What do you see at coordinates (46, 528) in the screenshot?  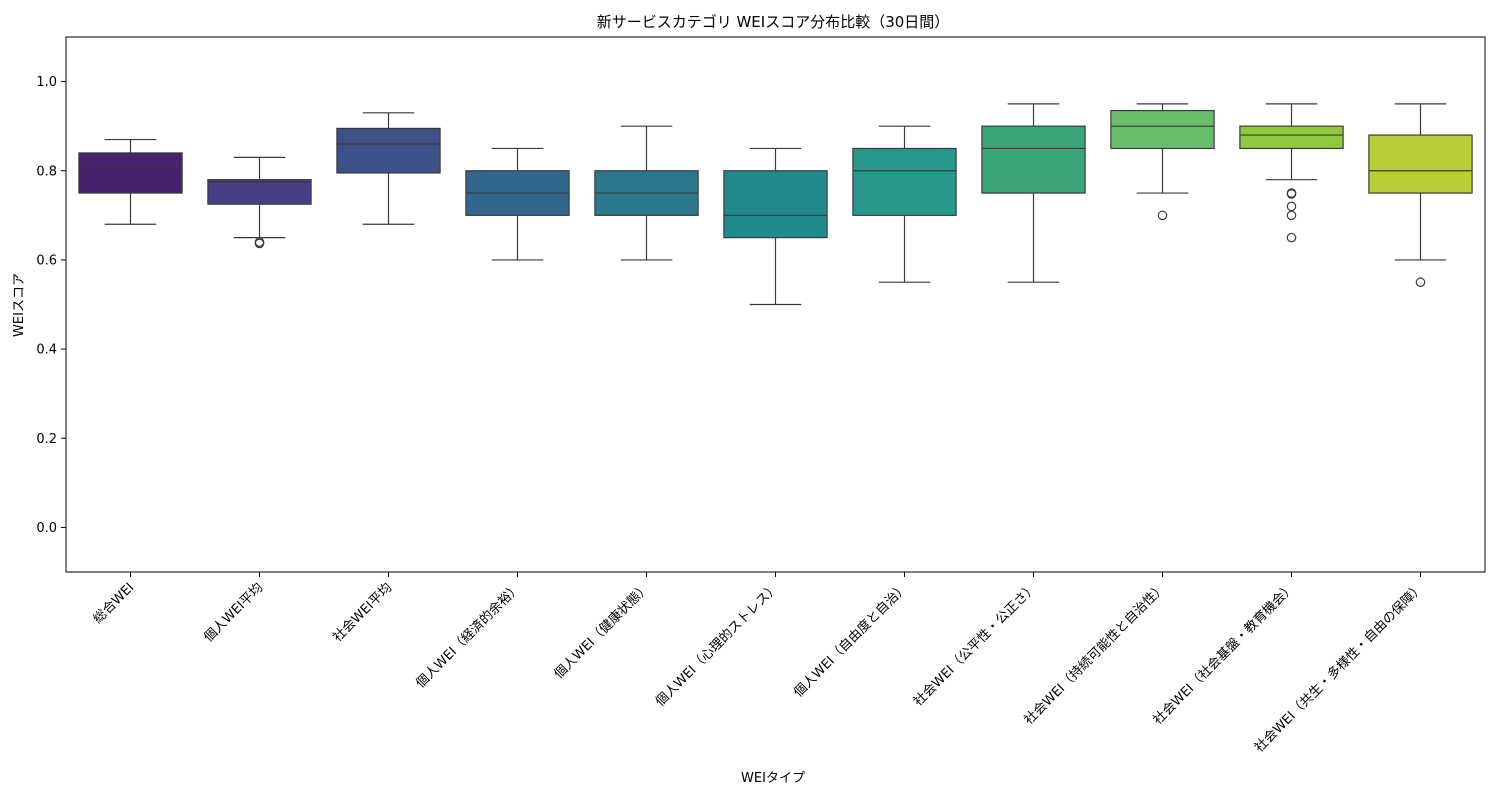 I see `y-tick-label: 0.0` at bounding box center [46, 528].